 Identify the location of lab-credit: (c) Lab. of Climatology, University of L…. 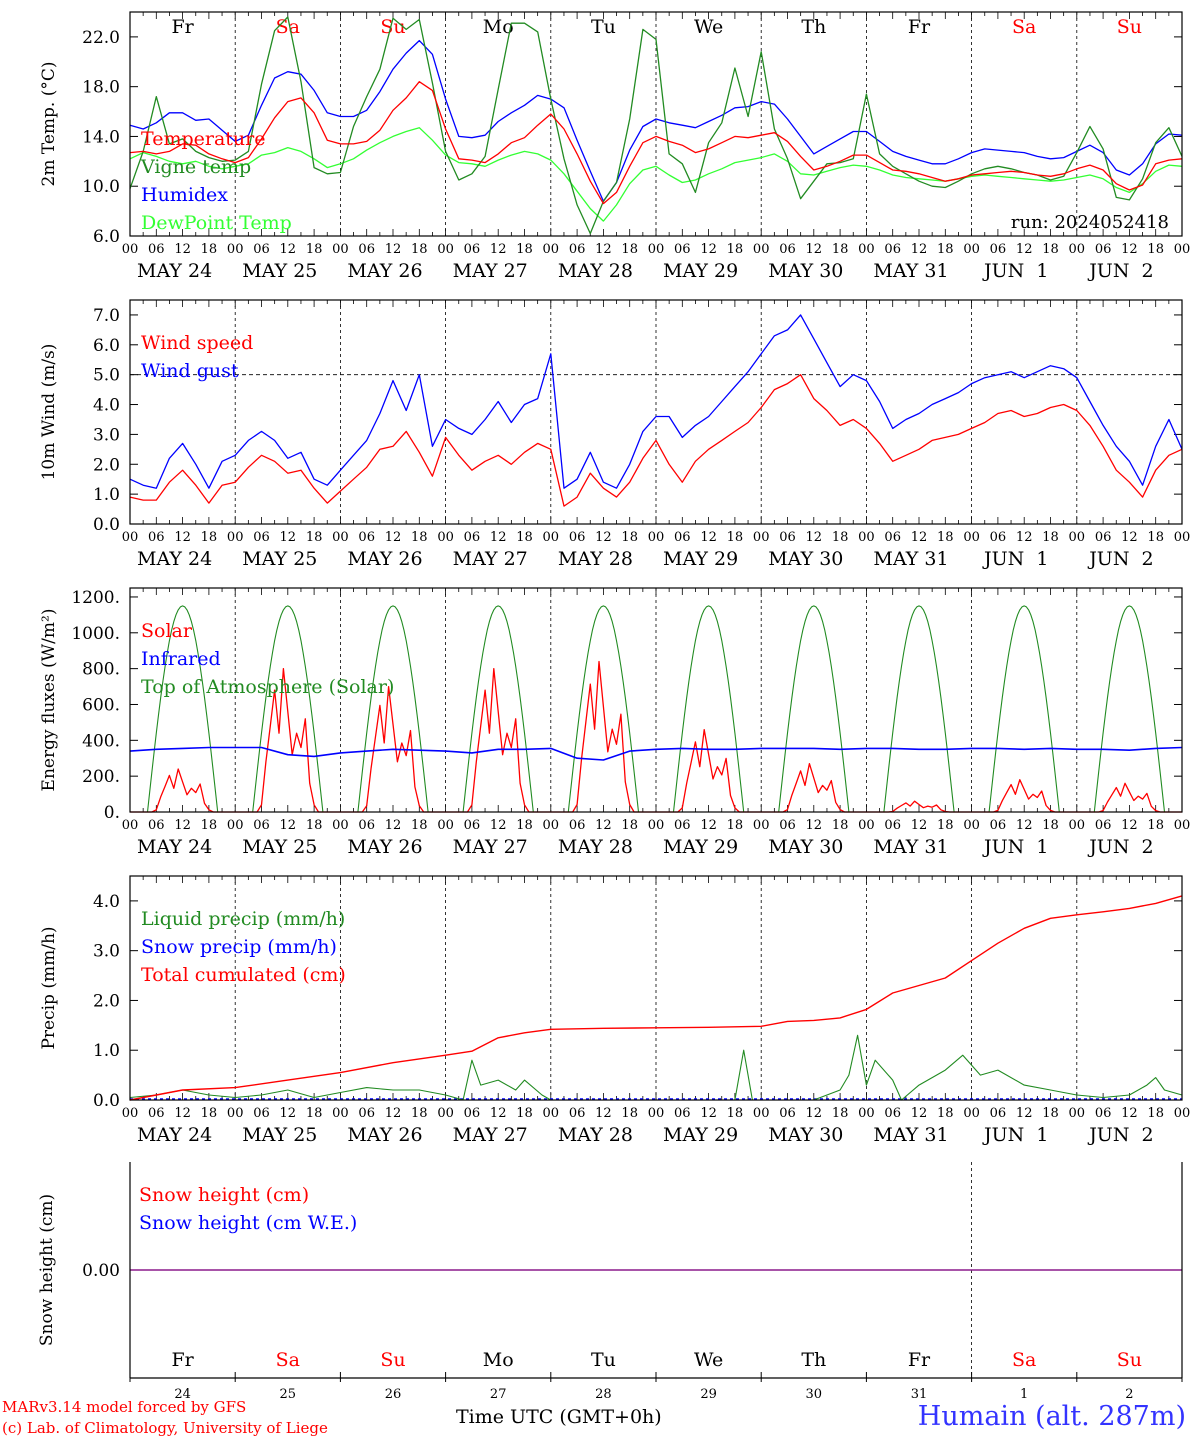
(165, 1428).